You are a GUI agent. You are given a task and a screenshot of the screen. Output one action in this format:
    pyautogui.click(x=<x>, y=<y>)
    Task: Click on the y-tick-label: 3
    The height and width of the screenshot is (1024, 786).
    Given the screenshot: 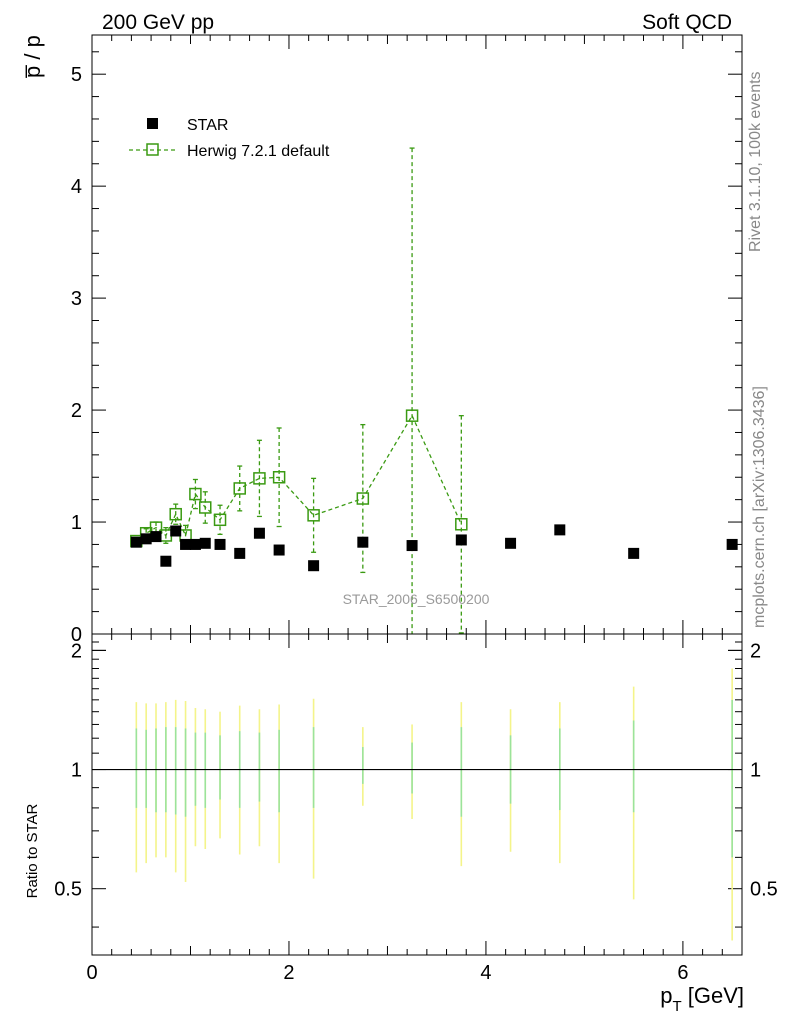 What is the action you would take?
    pyautogui.click(x=76, y=299)
    